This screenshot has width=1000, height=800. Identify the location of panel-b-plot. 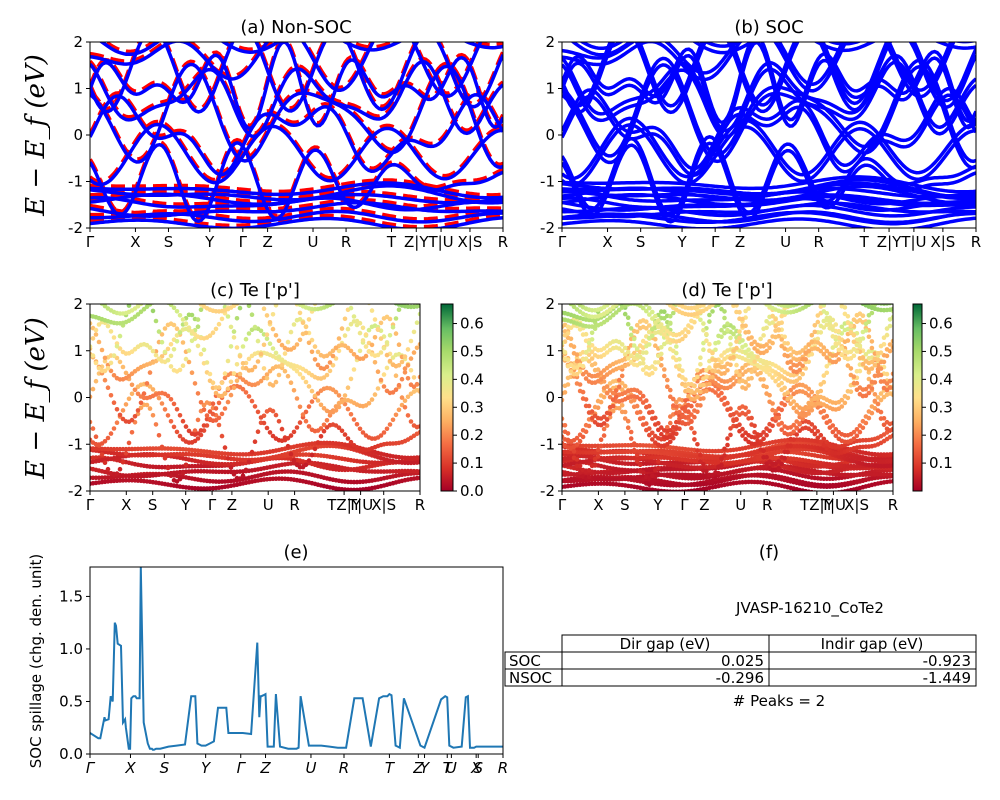
(769, 135).